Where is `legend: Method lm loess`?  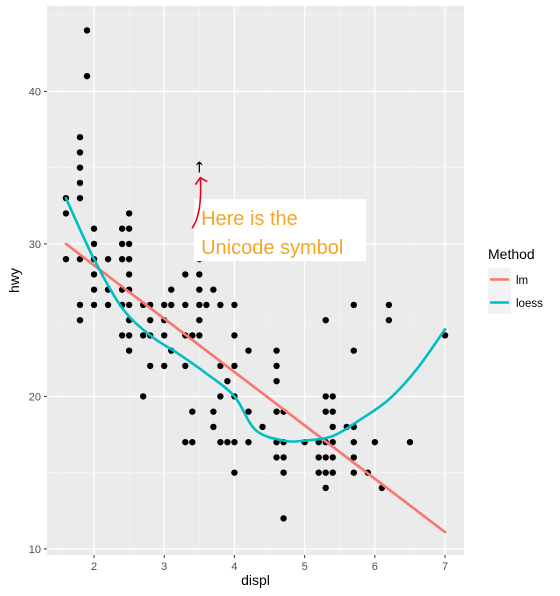 legend: Method lm loess is located at coordinates (515, 280).